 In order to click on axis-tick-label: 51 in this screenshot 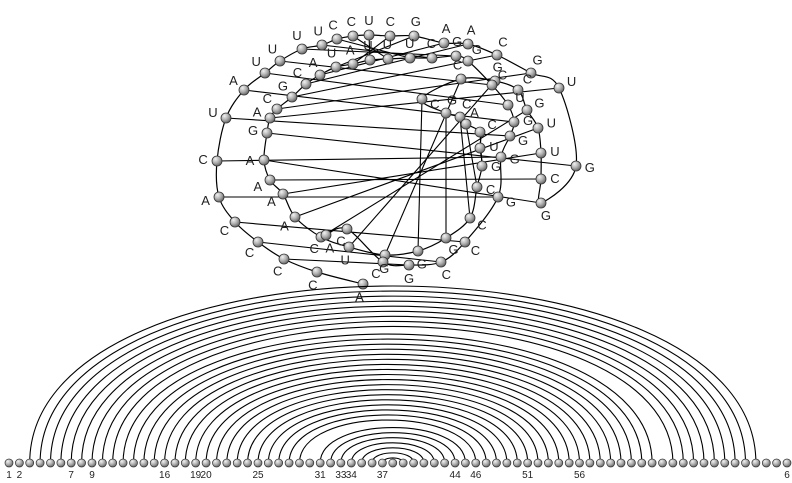, I will do `click(528, 475)`.